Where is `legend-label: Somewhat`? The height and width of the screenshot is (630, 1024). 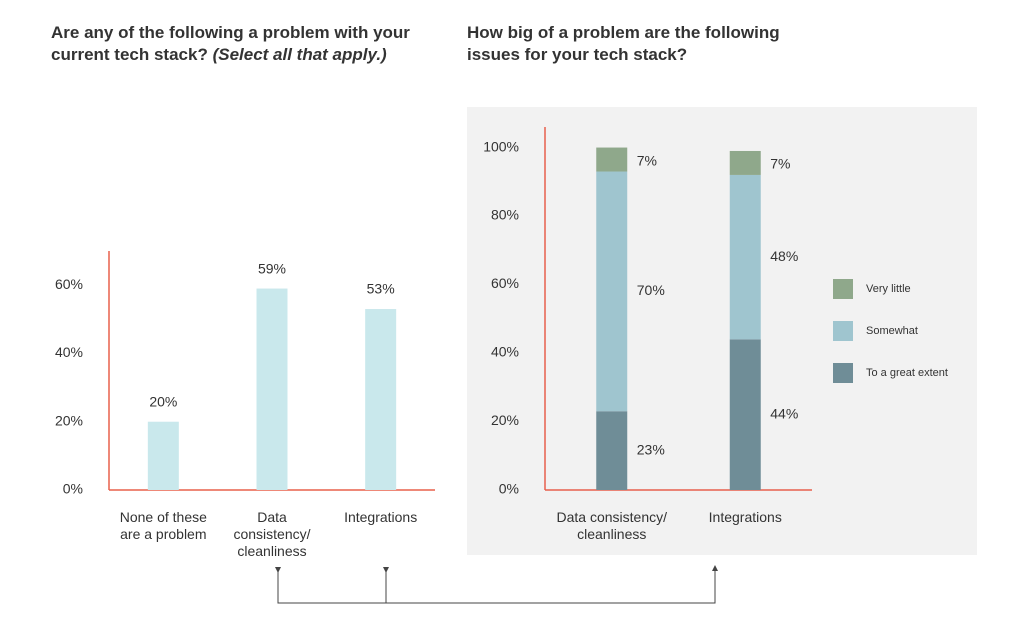
legend-label: Somewhat is located at coordinates (892, 331).